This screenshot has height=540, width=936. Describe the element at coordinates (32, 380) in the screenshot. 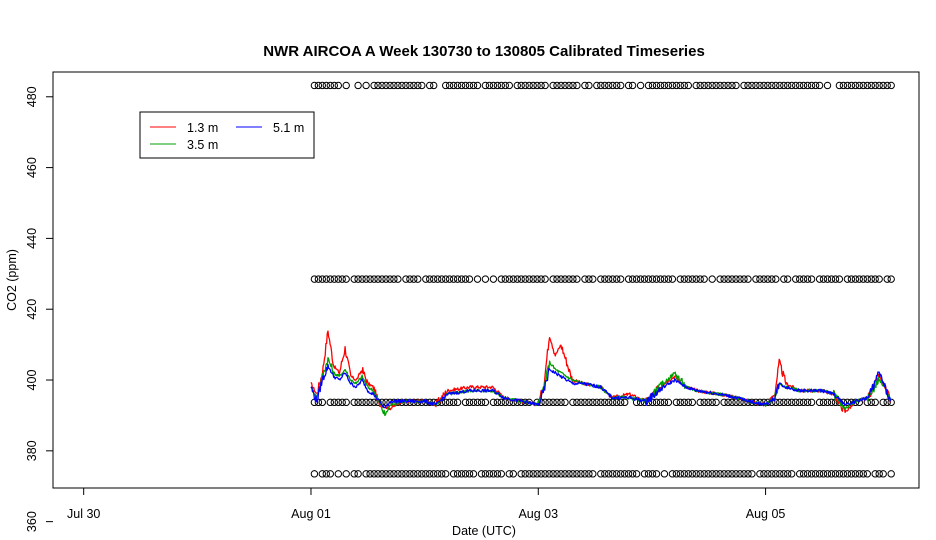

I see `y-tick-label: 400` at that location.